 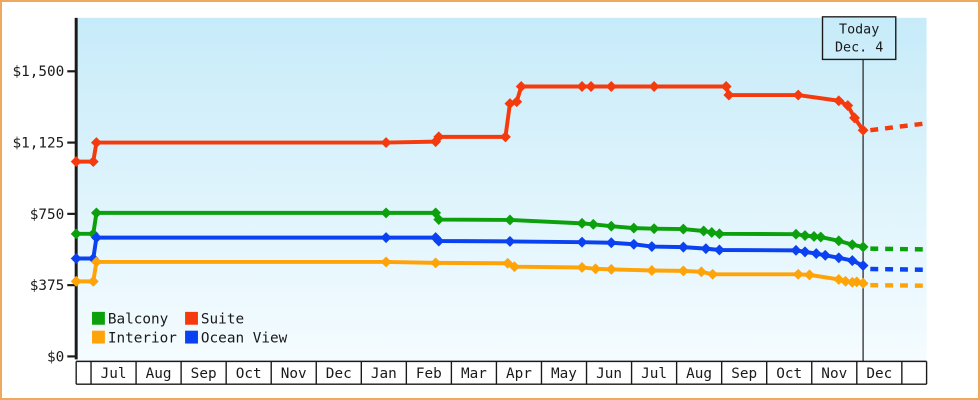 What do you see at coordinates (38, 72) in the screenshot?
I see `y-tick-label: $1,500` at bounding box center [38, 72].